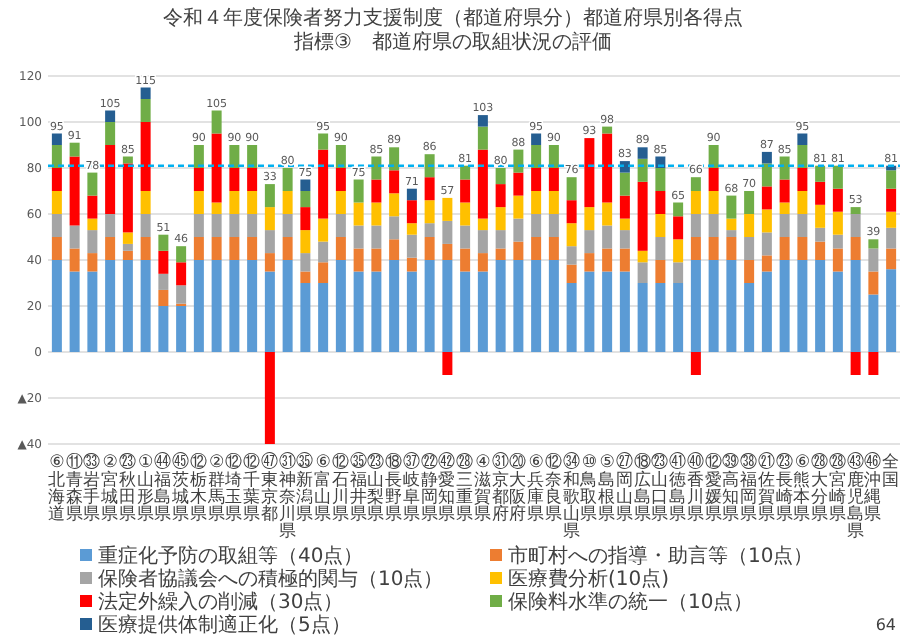 The height and width of the screenshot is (640, 906). Describe the element at coordinates (323, 489) in the screenshot. I see `x-tick-label: ⑥富山県` at that location.